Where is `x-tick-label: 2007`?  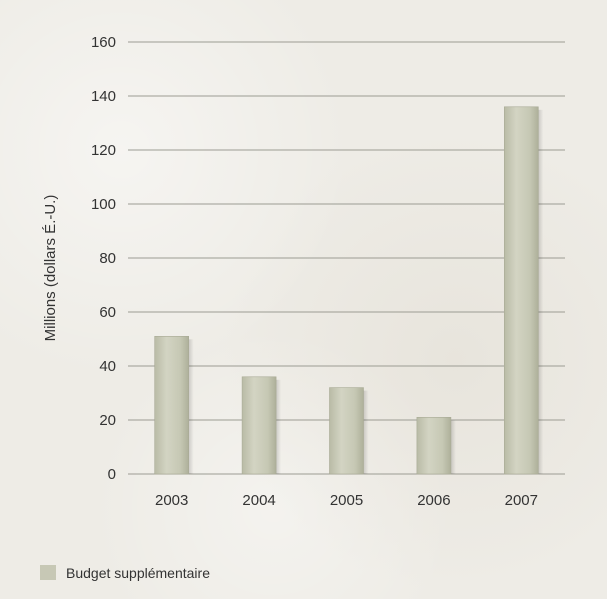
x-tick-label: 2007 is located at coordinates (521, 500).